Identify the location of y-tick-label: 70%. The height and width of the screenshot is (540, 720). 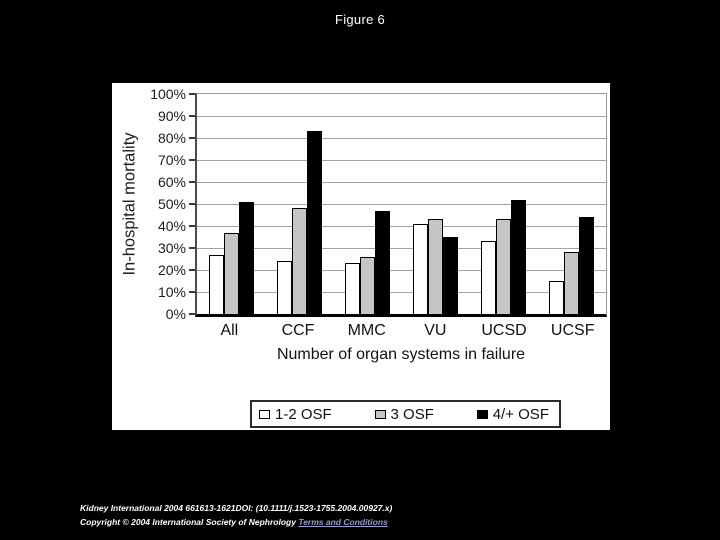
(171, 160).